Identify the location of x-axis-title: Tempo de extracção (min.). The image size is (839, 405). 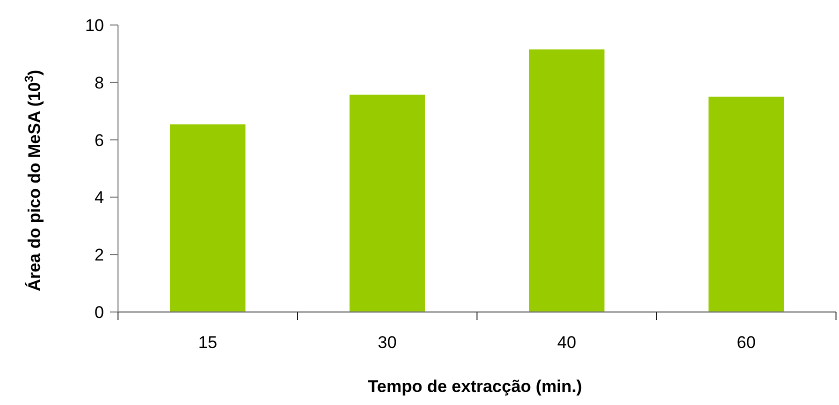
(475, 386).